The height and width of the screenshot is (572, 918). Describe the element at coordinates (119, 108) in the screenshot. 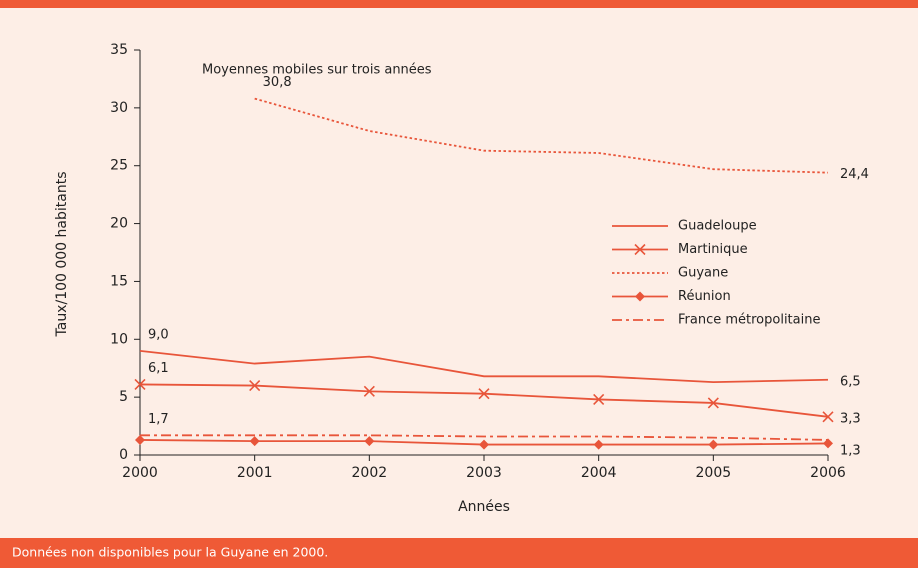

I see `y-tick-label: 30` at that location.